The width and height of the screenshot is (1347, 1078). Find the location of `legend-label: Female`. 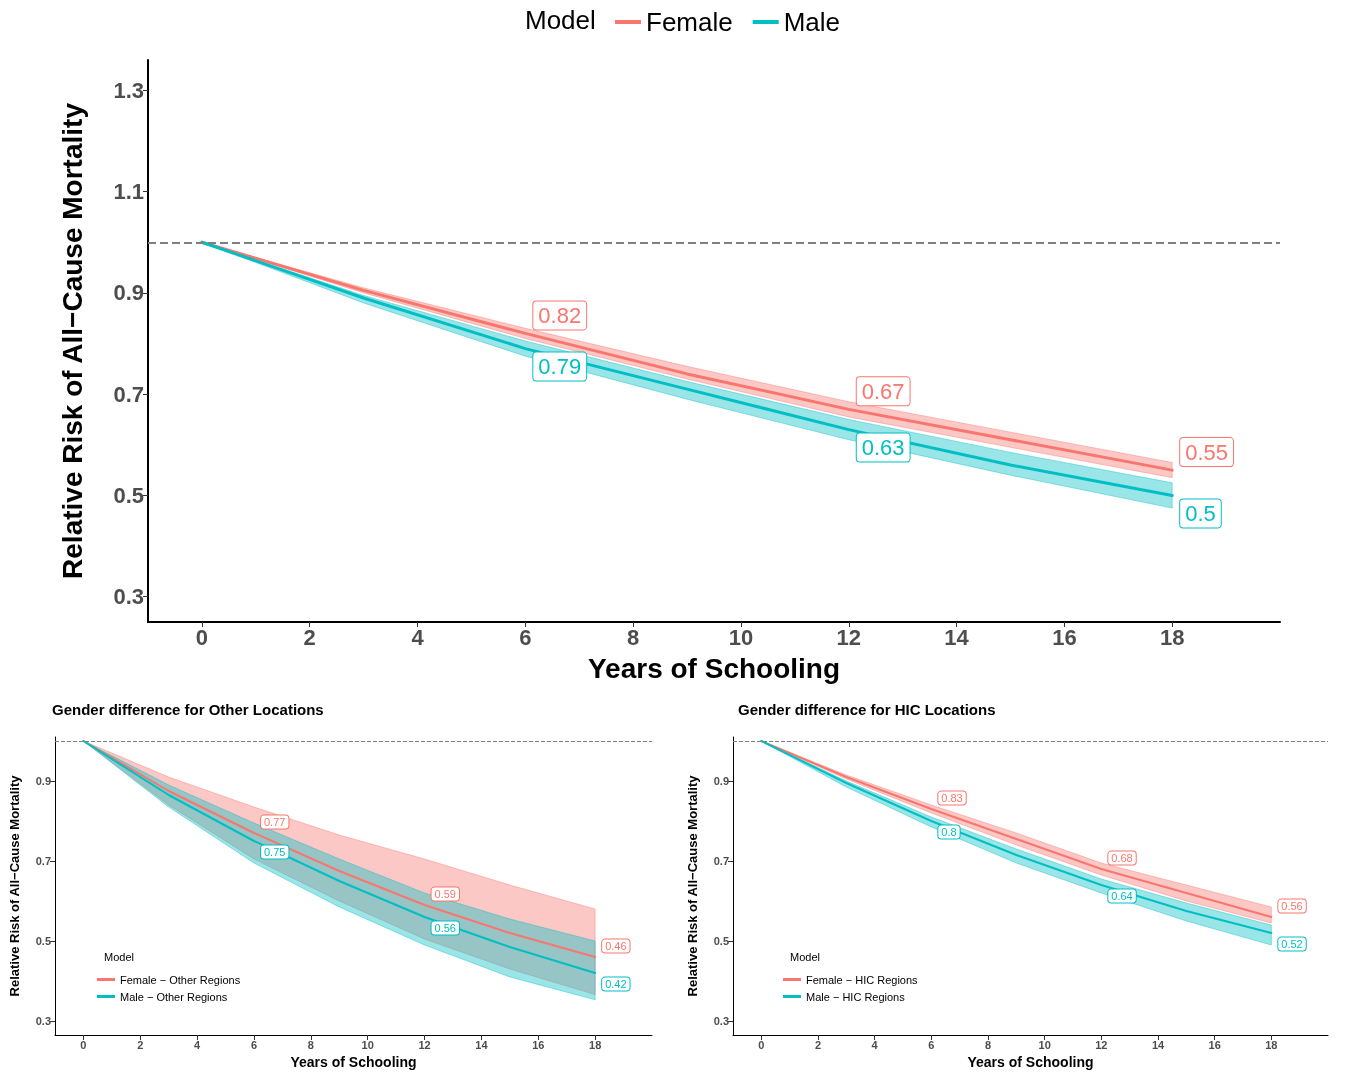

legend-label: Female is located at coordinates (689, 22).